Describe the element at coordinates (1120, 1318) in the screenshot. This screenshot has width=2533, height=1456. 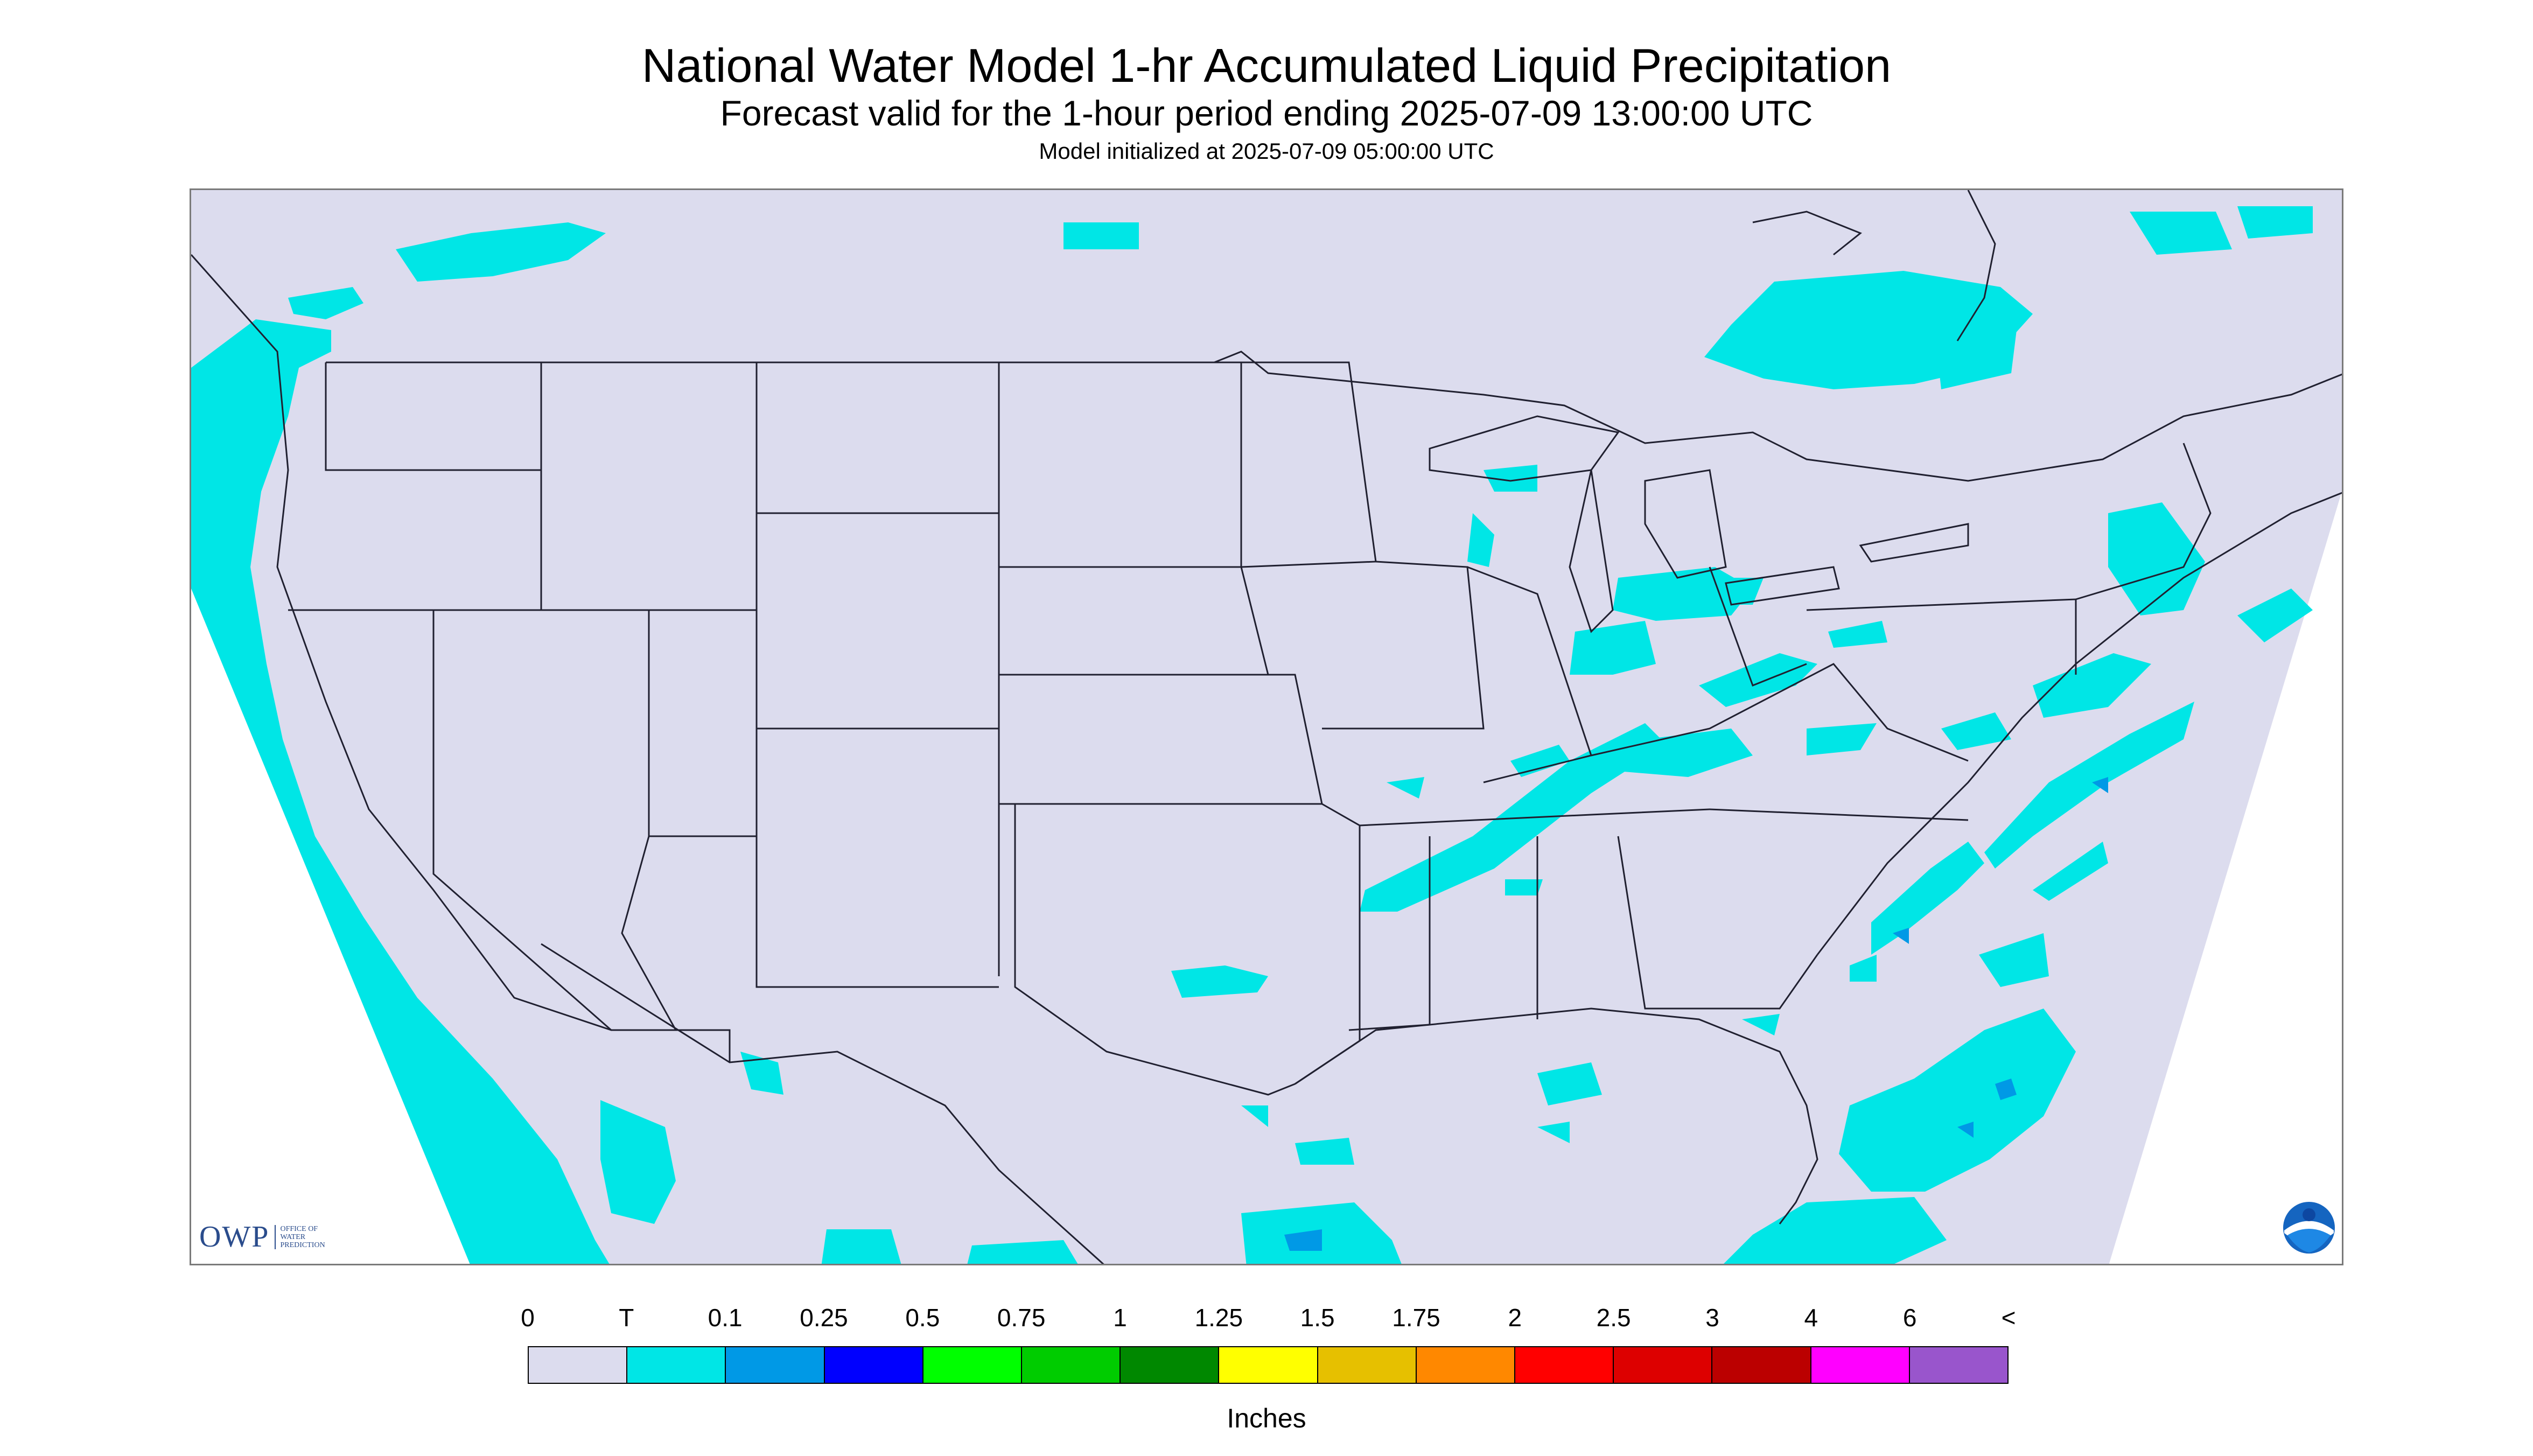
I see `legend-tick-label: 1` at that location.